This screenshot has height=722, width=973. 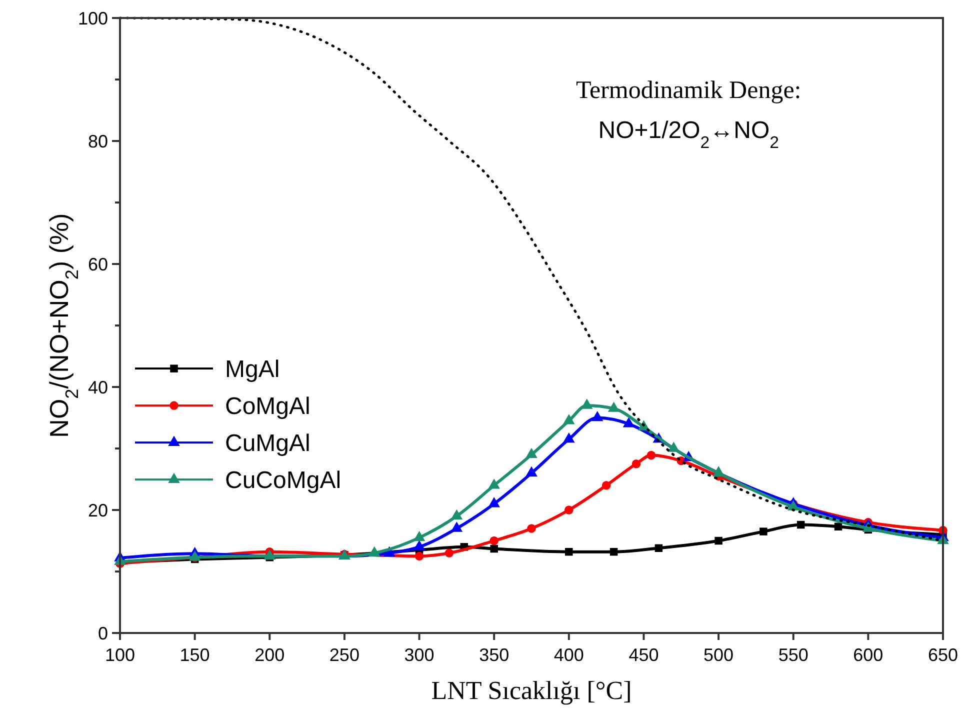 I want to click on x-tick-label: 150, so click(x=195, y=655).